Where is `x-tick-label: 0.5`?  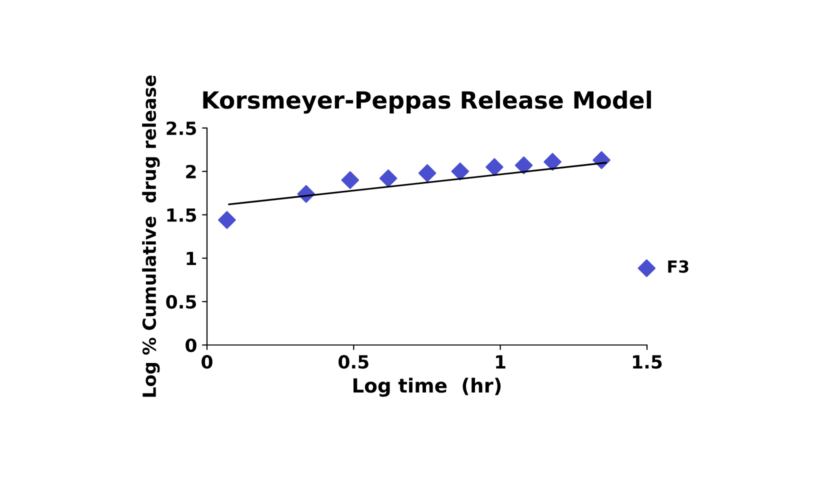
x-tick-label: 0.5 is located at coordinates (353, 362).